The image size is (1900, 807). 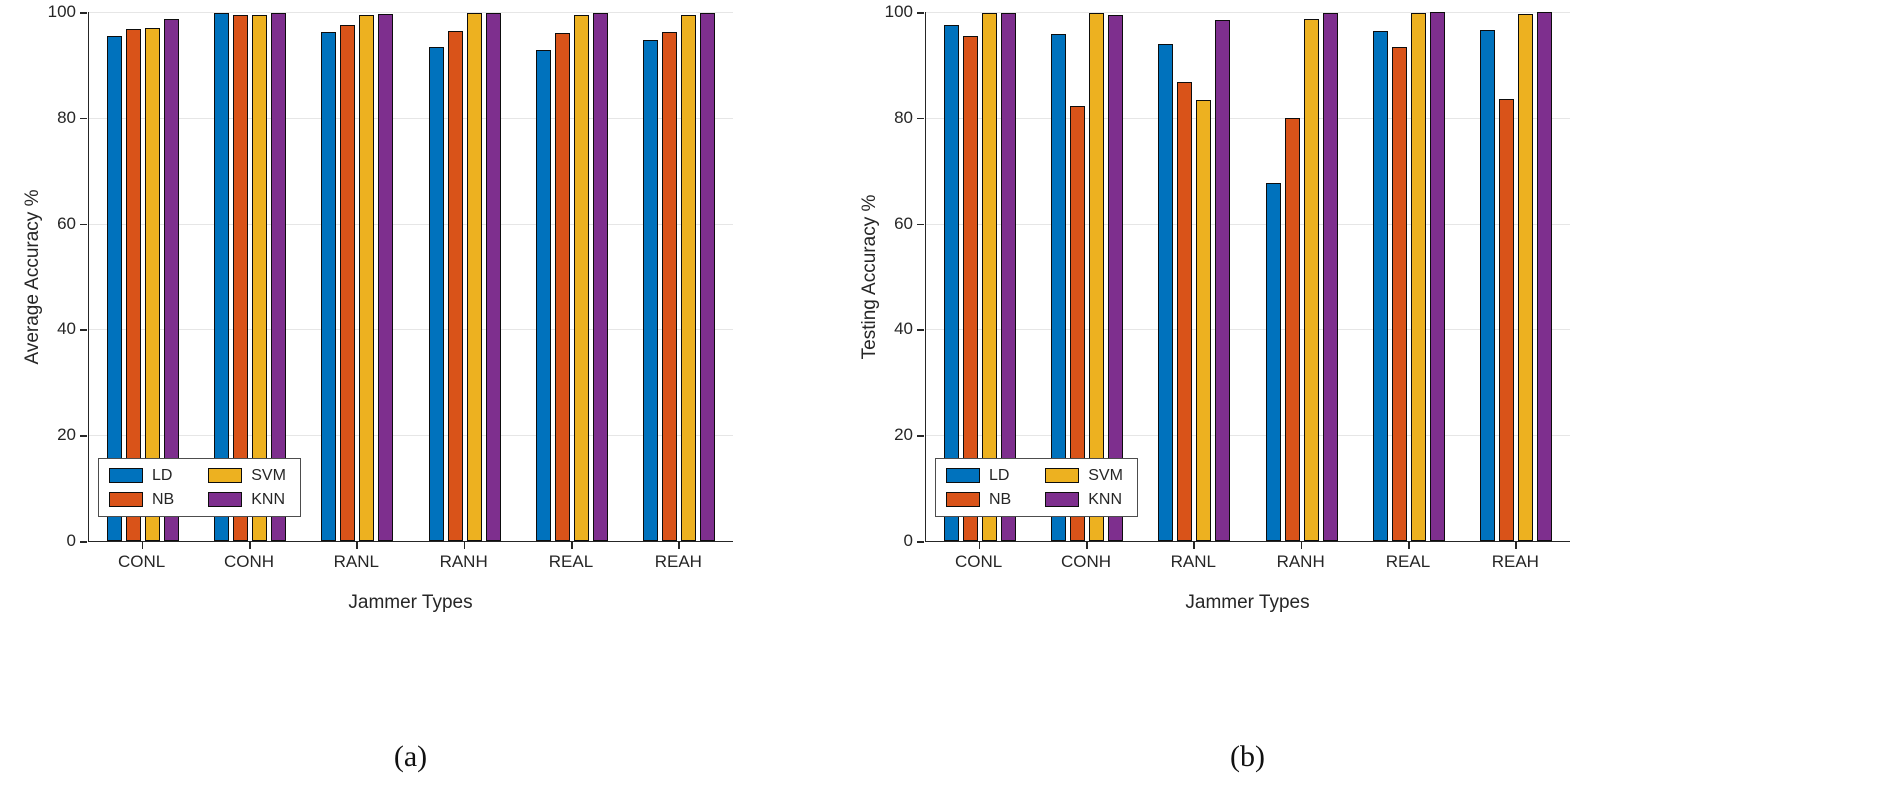 What do you see at coordinates (1084, 499) in the screenshot?
I see `legend-item-knn: KNN` at bounding box center [1084, 499].